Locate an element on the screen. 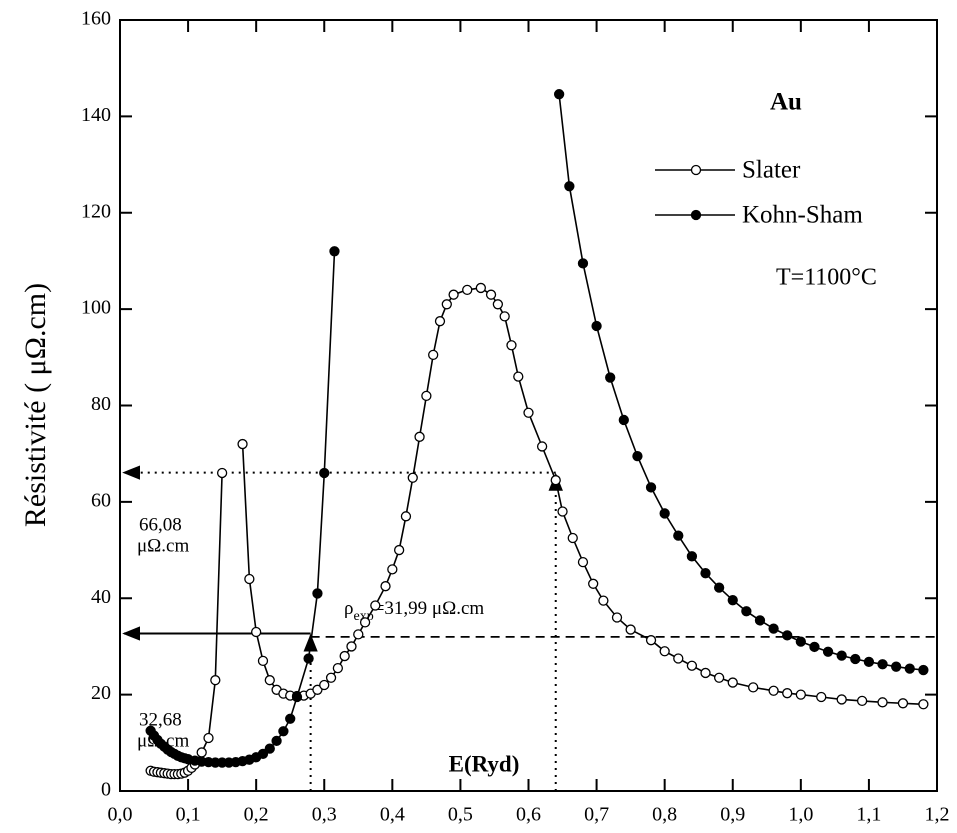  y-tick-label: 60 is located at coordinates (101, 500).